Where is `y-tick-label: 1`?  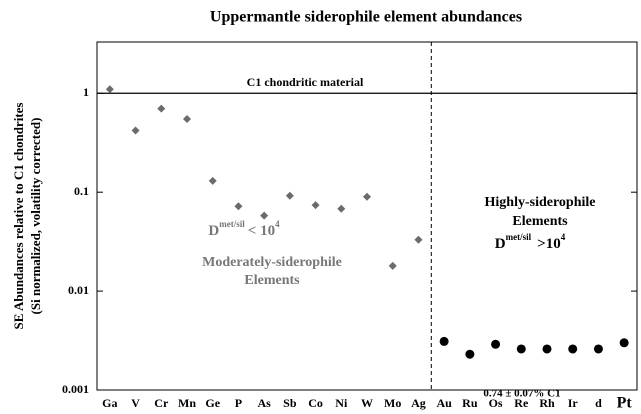
y-tick-label: 1 is located at coordinates (86, 92).